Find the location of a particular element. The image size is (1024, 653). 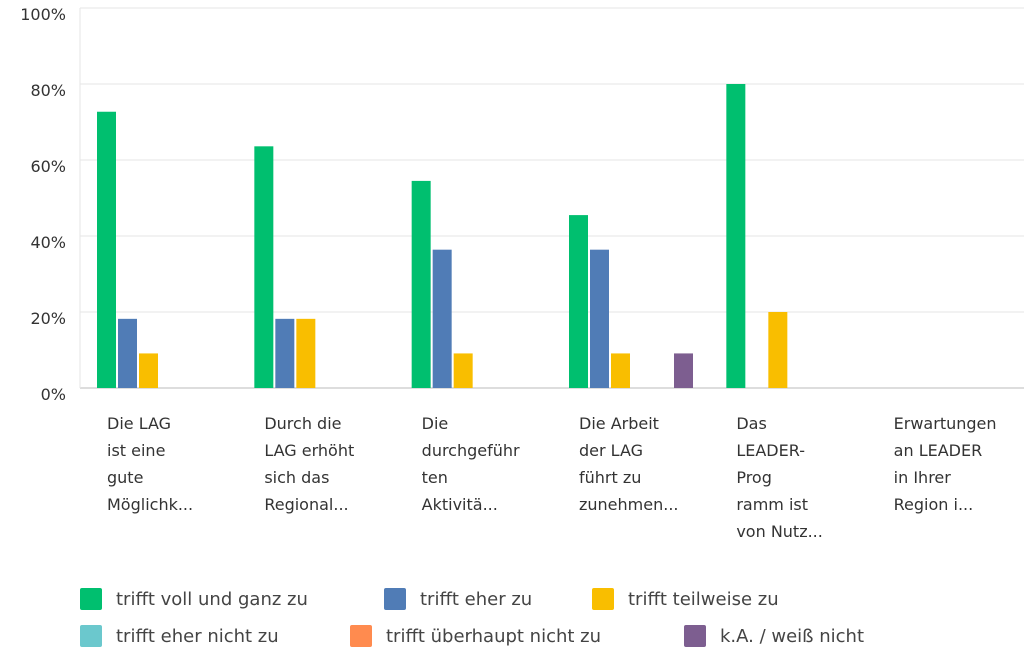

legend-label: k.A. / weiß nicht is located at coordinates (792, 636).